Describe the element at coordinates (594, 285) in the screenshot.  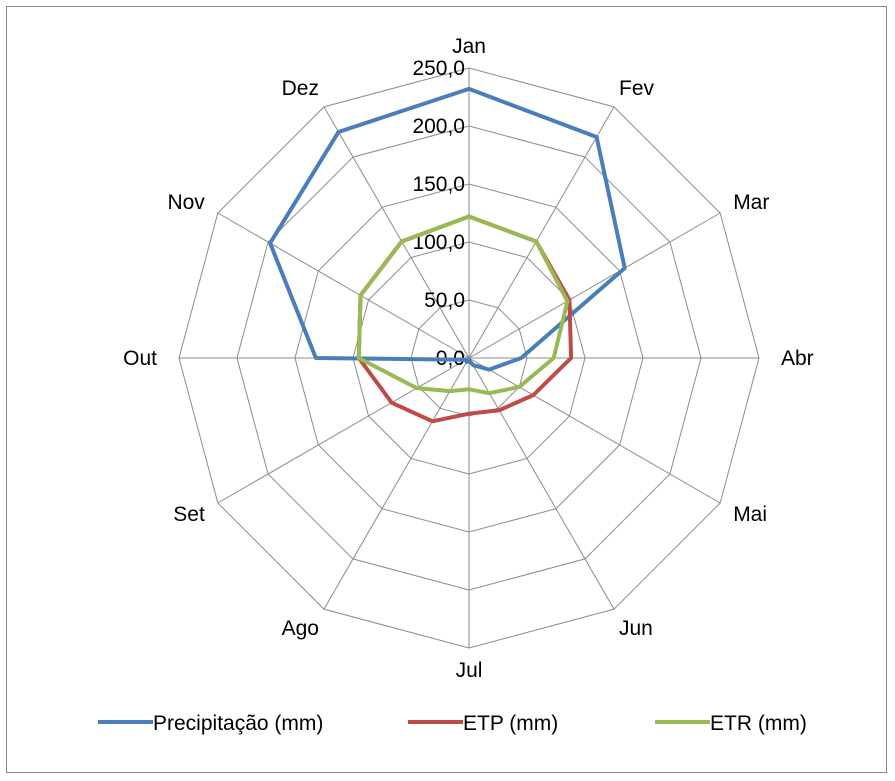
I see `spoke-mar` at that location.